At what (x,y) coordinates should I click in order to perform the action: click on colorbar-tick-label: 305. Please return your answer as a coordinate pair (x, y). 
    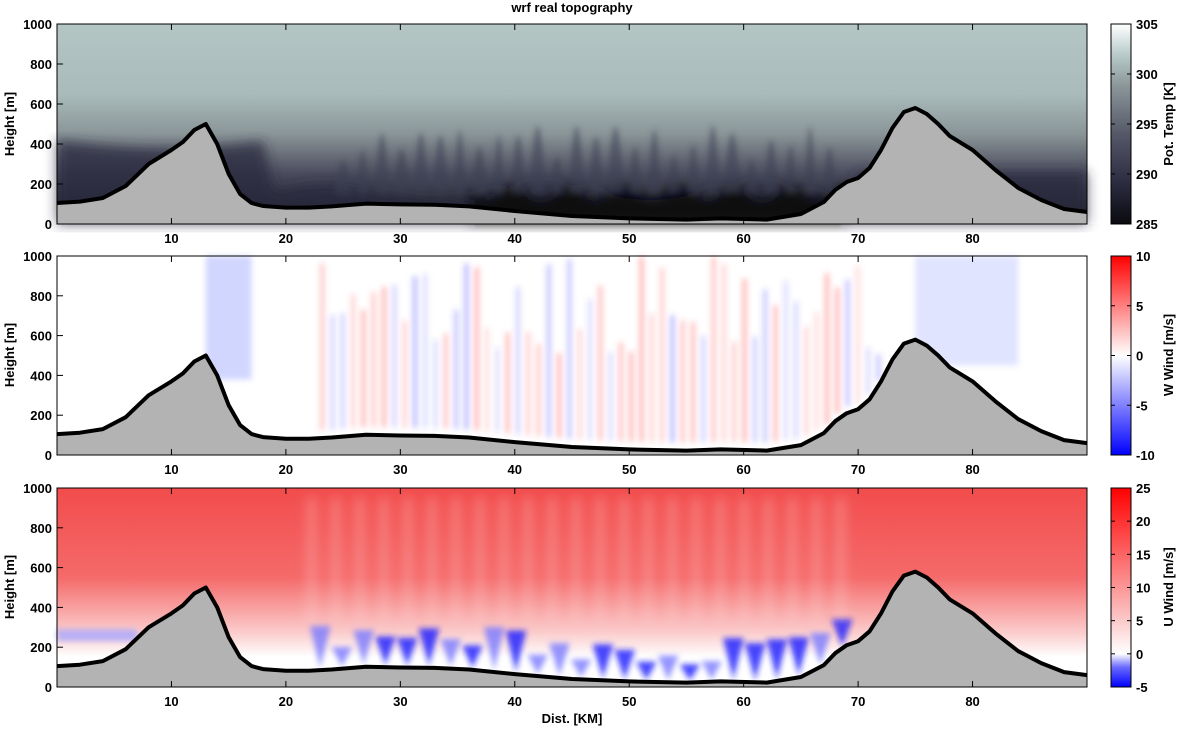
    Looking at the image, I should click on (1147, 24).